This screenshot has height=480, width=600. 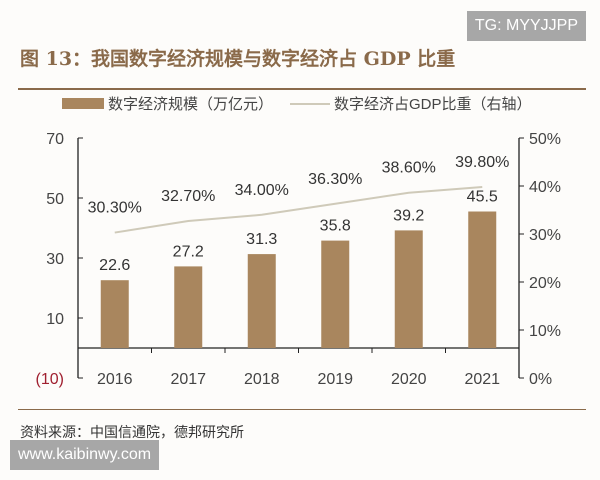 What do you see at coordinates (115, 208) in the screenshot?
I see `line-label: 30.30%` at bounding box center [115, 208].